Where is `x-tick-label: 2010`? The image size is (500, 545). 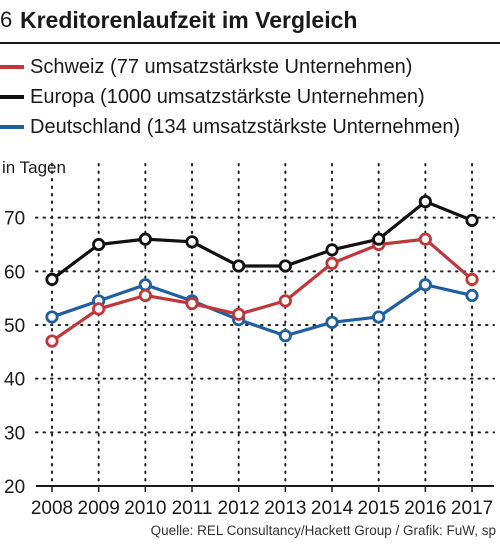
x-tick-label: 2010 is located at coordinates (145, 508).